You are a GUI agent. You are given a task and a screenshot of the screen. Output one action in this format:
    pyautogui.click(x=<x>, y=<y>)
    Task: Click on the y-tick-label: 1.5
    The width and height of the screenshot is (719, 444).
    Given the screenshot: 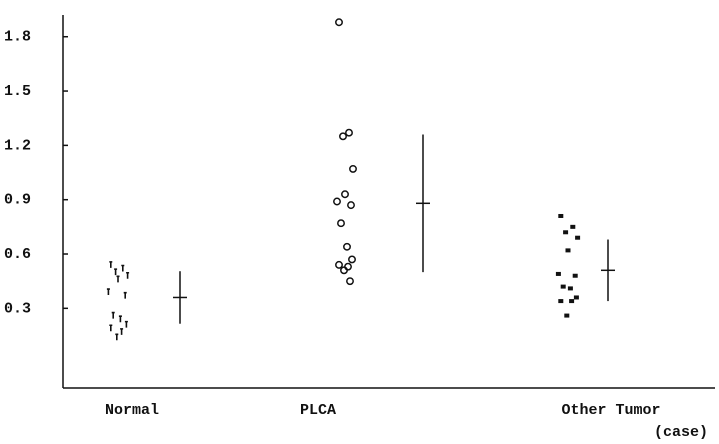 What is the action you would take?
    pyautogui.click(x=17, y=91)
    